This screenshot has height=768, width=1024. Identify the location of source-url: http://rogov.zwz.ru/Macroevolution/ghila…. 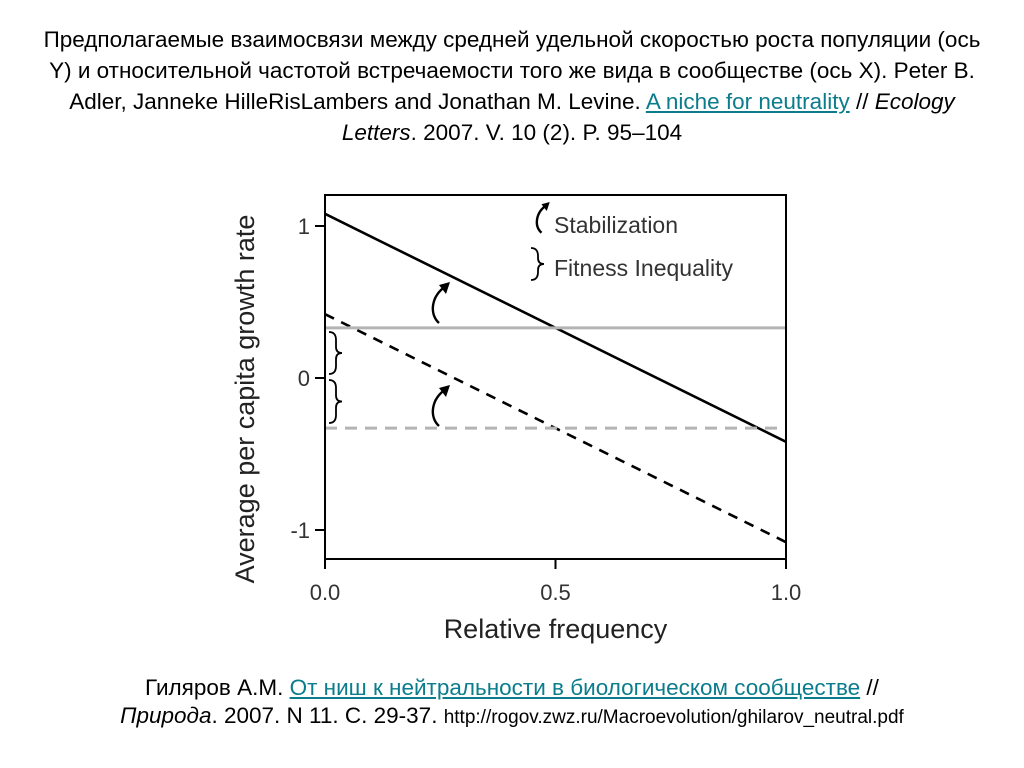
(673, 717).